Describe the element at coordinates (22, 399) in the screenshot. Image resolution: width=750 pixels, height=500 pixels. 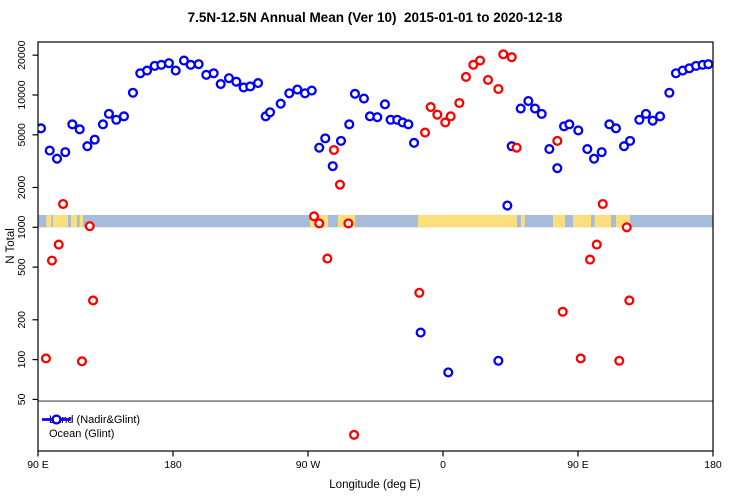
I see `y-tick-label: 50` at that location.